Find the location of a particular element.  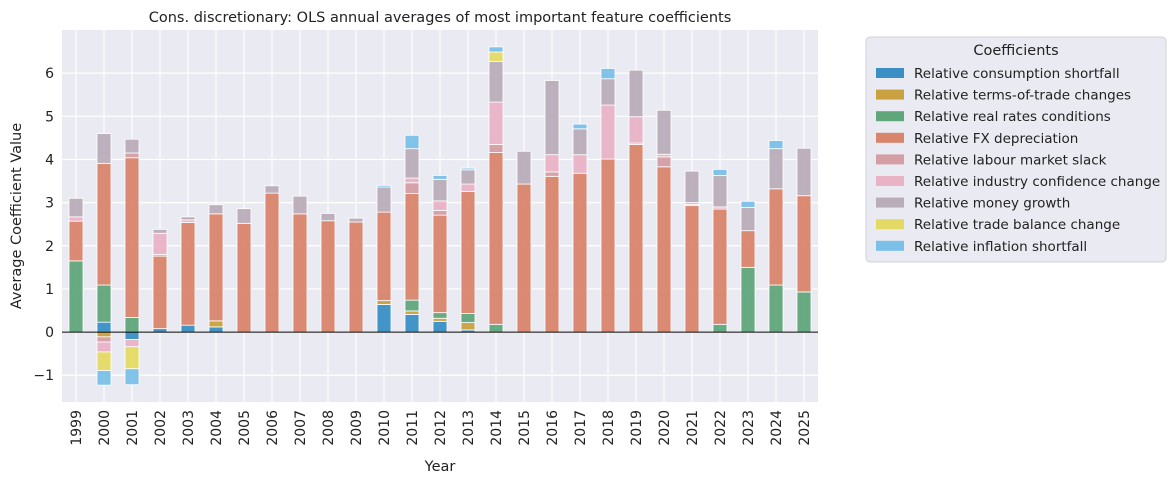

bar-segment-2020-s4 is located at coordinates (664, 162).